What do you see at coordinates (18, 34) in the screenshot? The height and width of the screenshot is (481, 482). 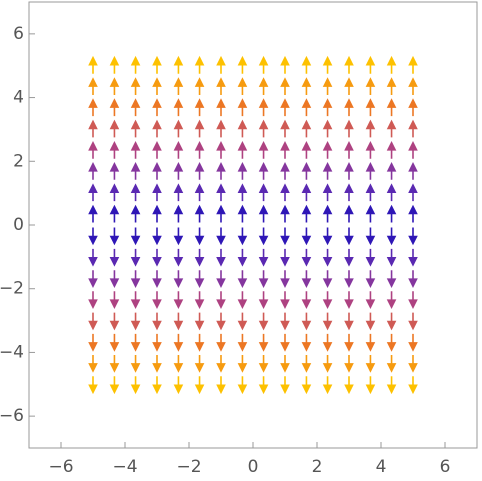 I see `y-tick-label: 6` at bounding box center [18, 34].